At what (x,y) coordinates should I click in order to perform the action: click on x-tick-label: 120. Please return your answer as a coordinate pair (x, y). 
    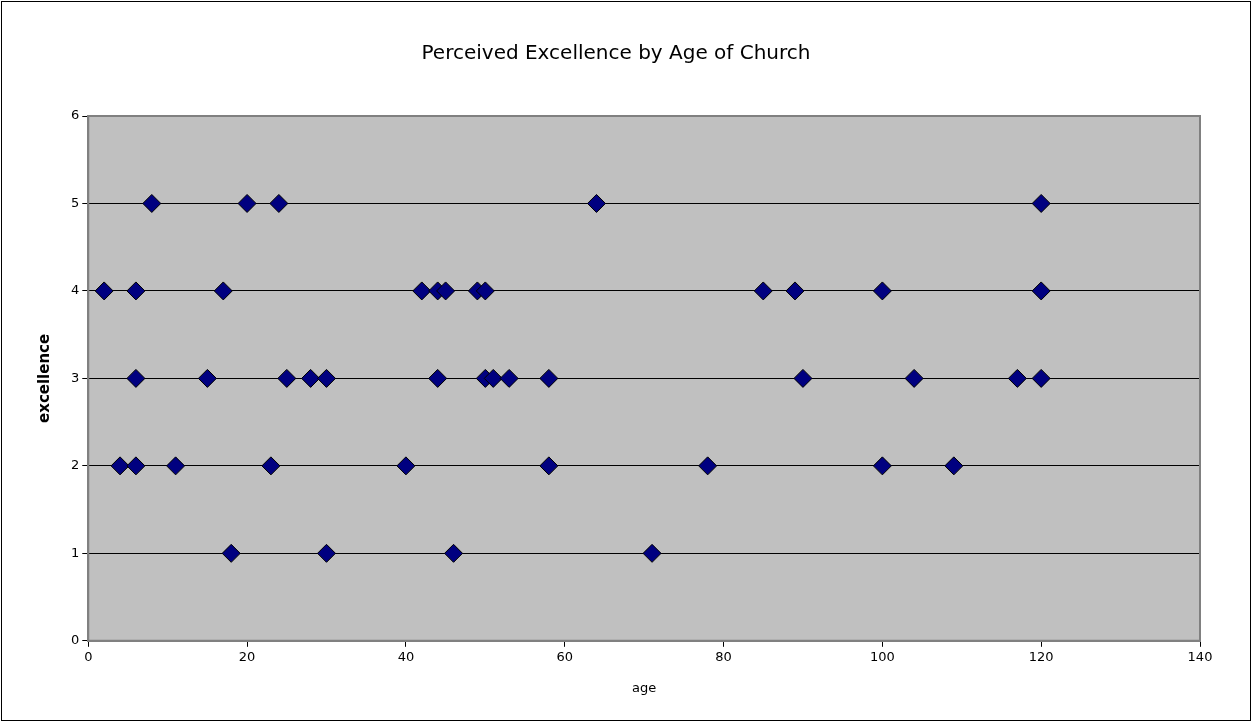
    Looking at the image, I should click on (1041, 656).